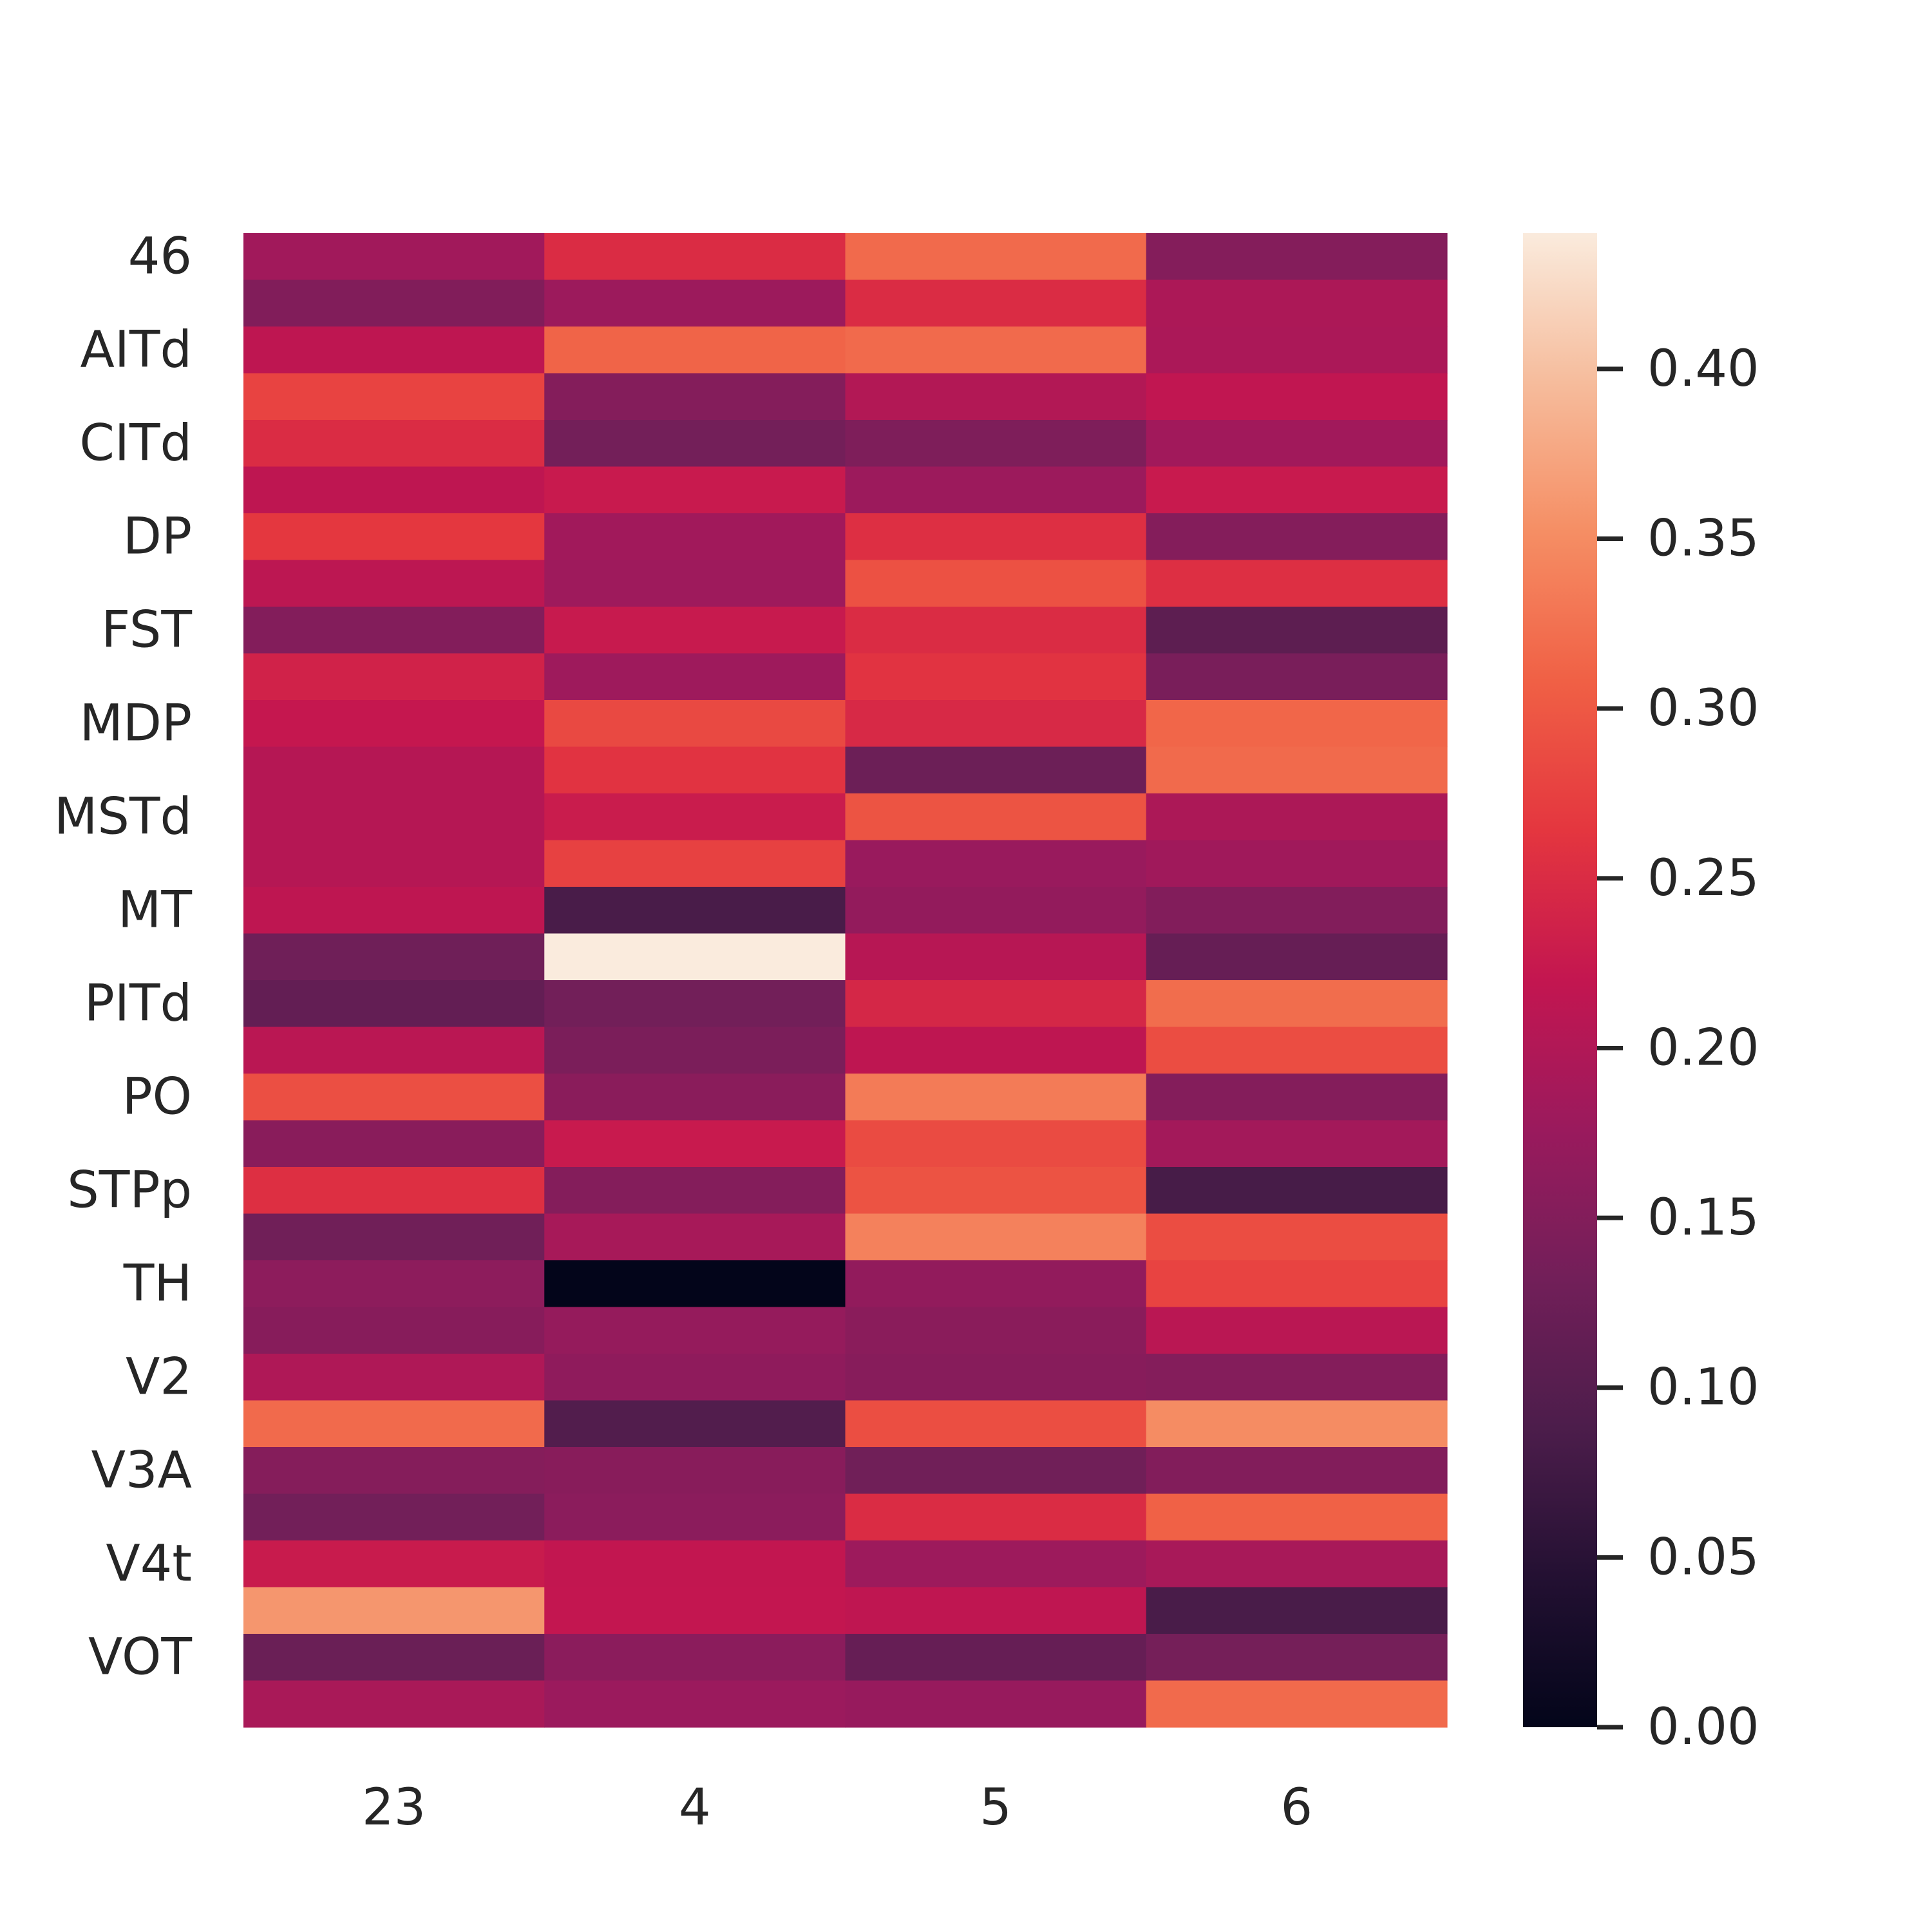 This screenshot has width=1932, height=1932. Describe the element at coordinates (138, 1003) in the screenshot. I see `row-tick-label: PITd` at that location.